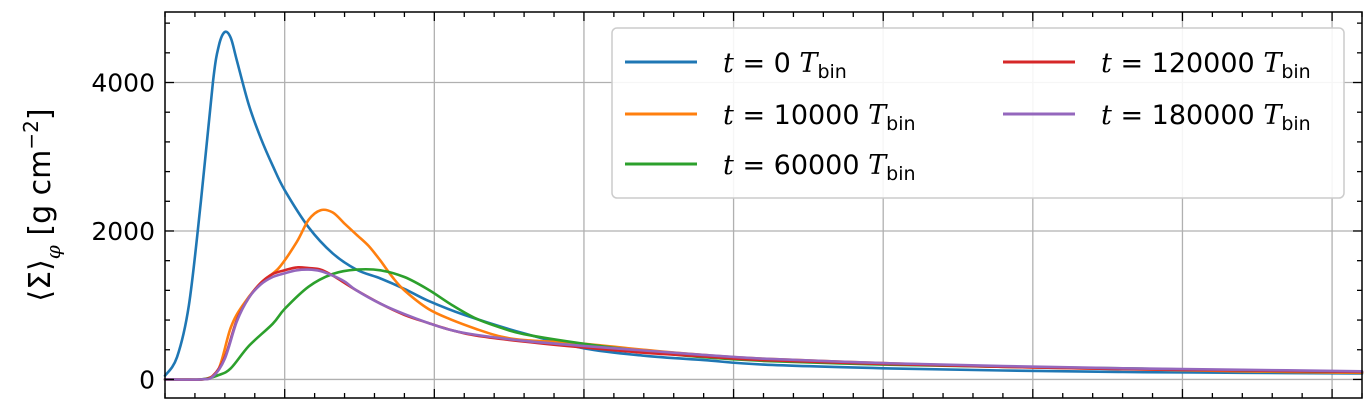 The height and width of the screenshot is (418, 1370). What do you see at coordinates (819, 117) in the screenshot?
I see `legend-label: t = 10000 Tbin` at bounding box center [819, 117].